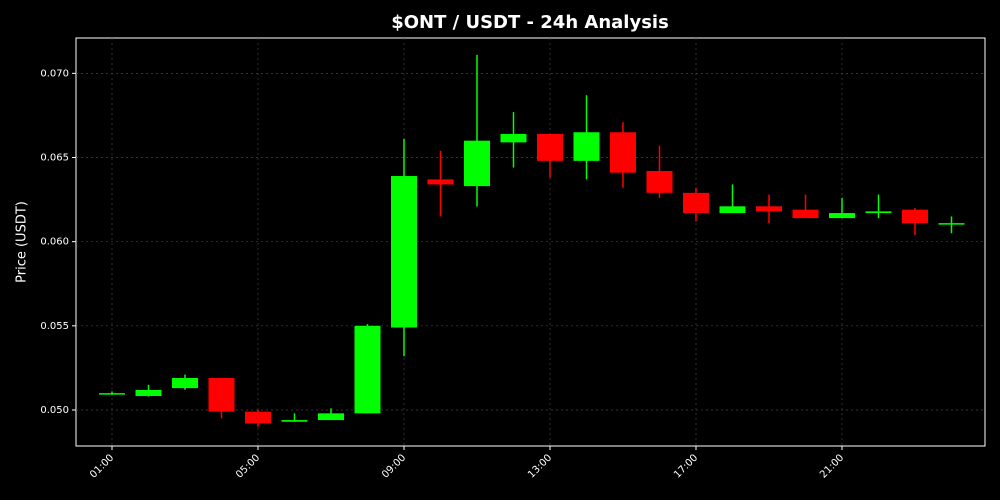 The width and height of the screenshot is (1000, 500). Describe the element at coordinates (22, 242) in the screenshot. I see `y-axis-label: Price (USDT)` at that location.